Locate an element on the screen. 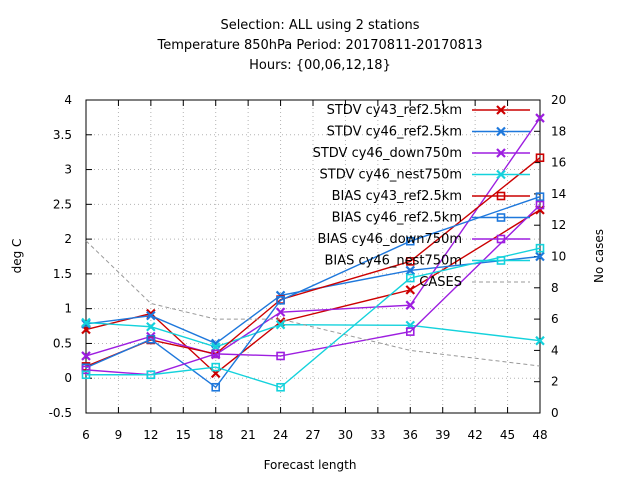 The height and width of the screenshot is (480, 640). y-axis-label: deg C is located at coordinates (17, 256).